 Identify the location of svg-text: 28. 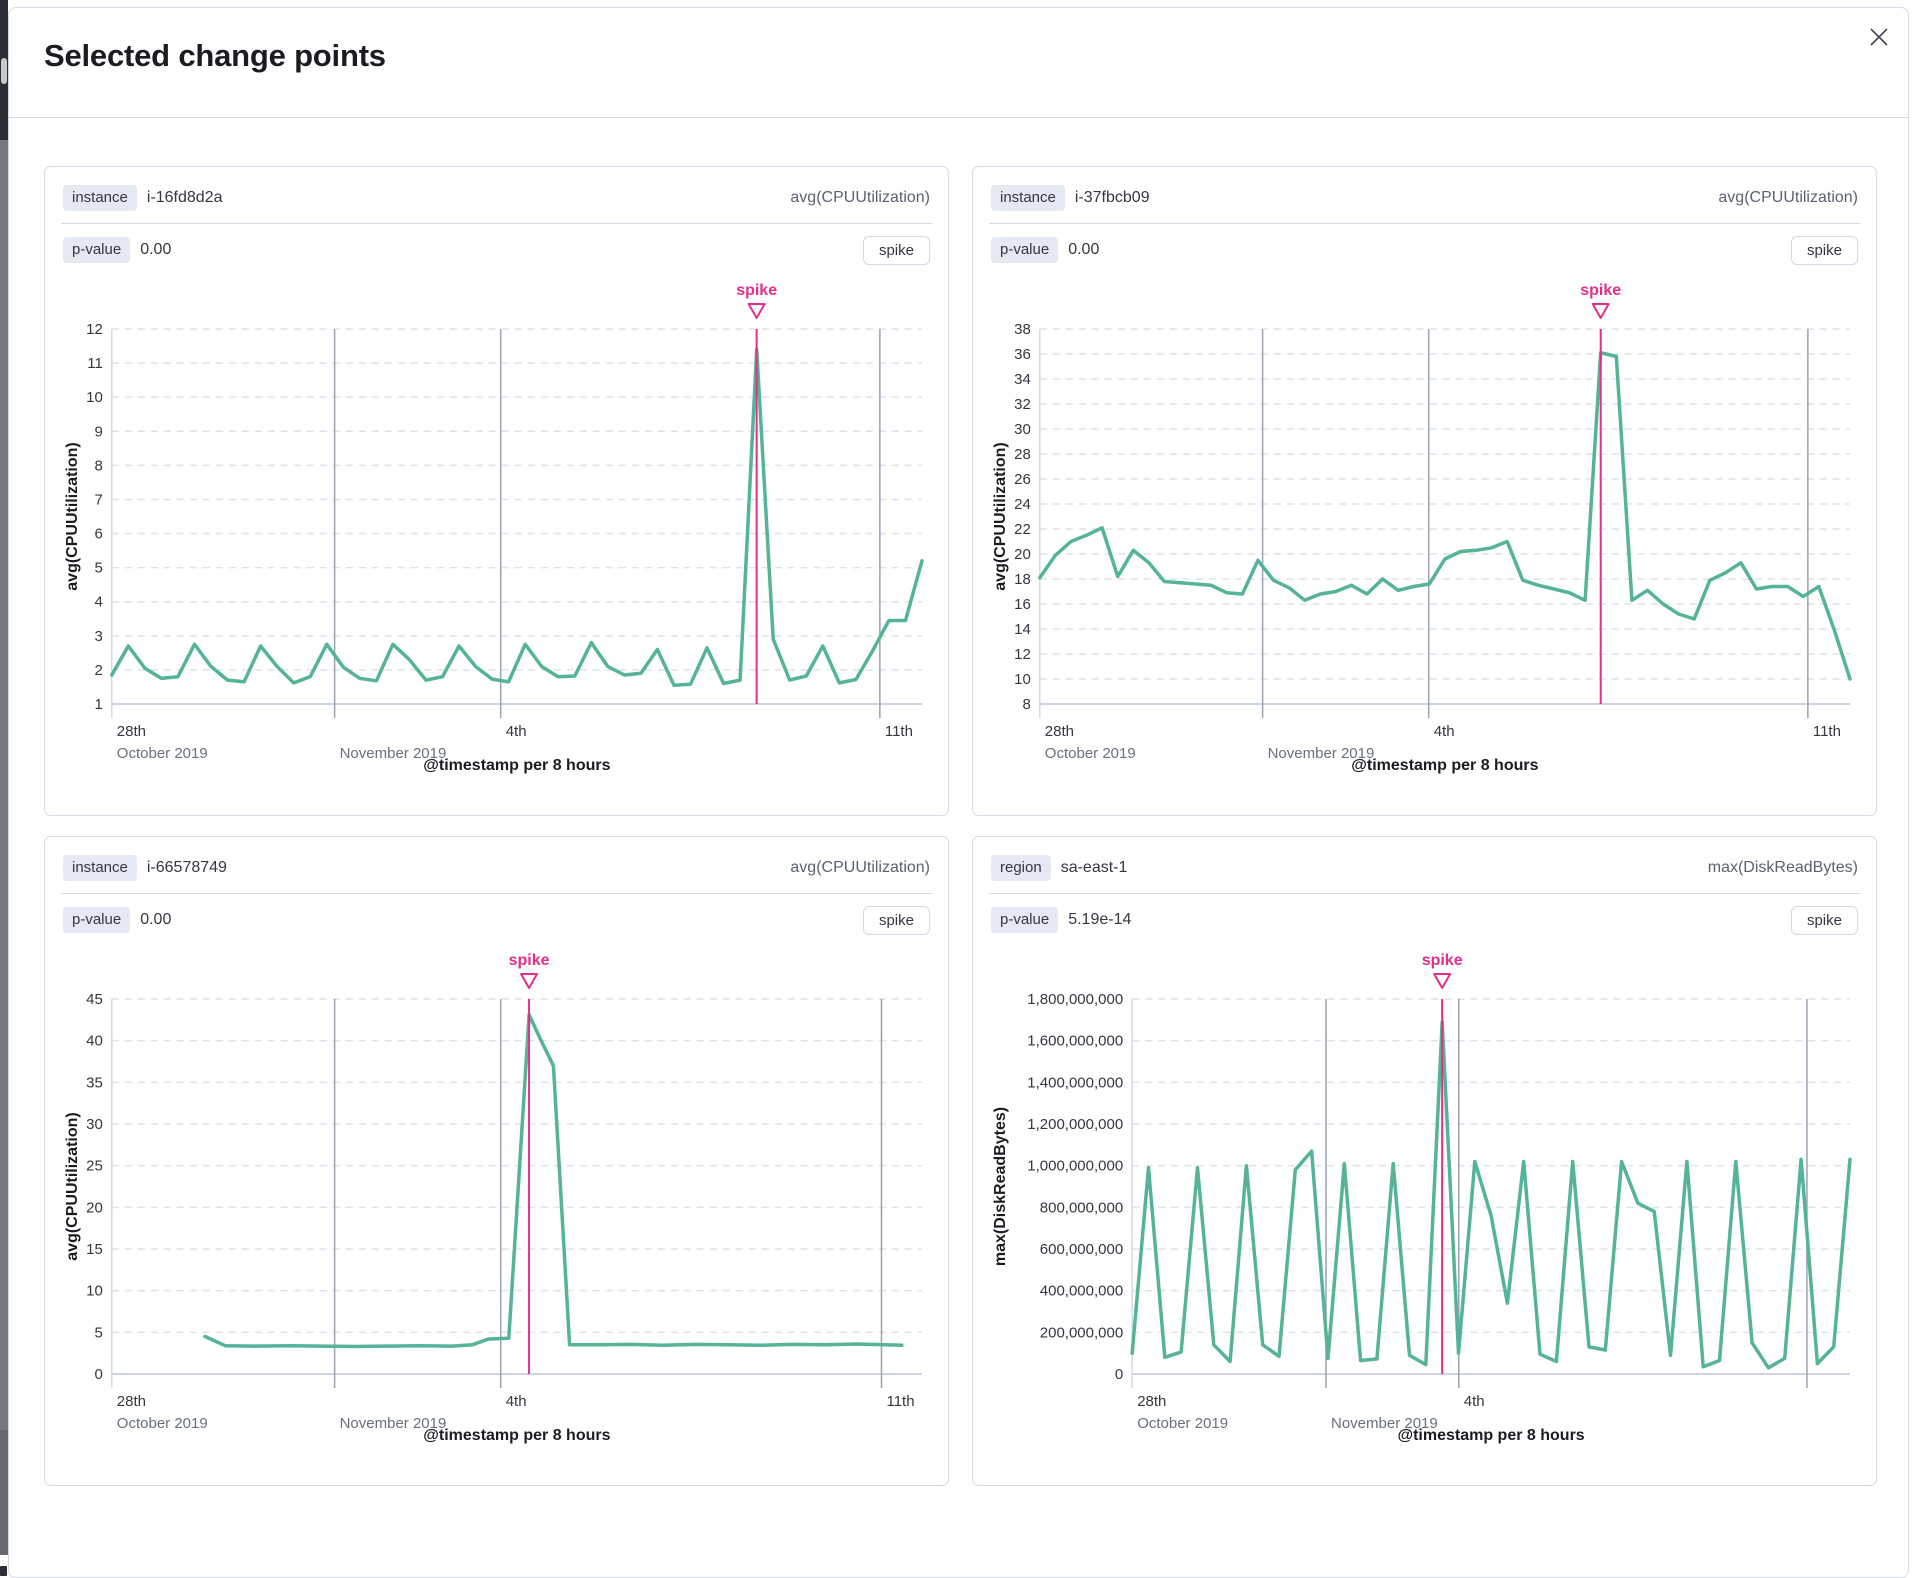
(1022, 454).